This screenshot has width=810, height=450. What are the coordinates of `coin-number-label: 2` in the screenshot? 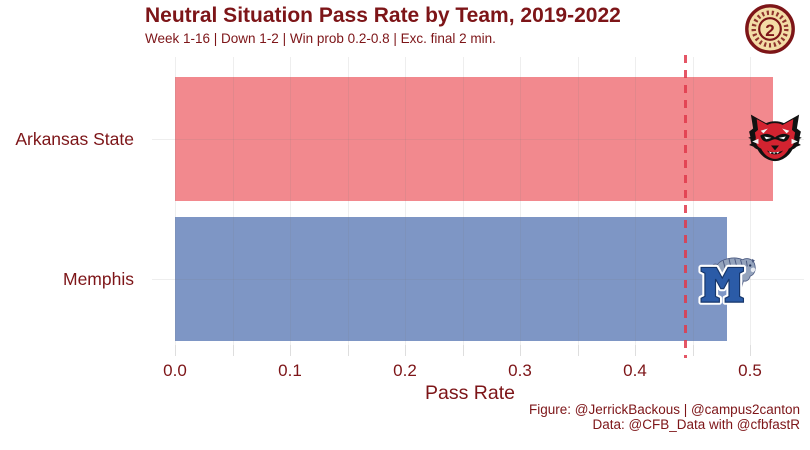 It's located at (769, 30).